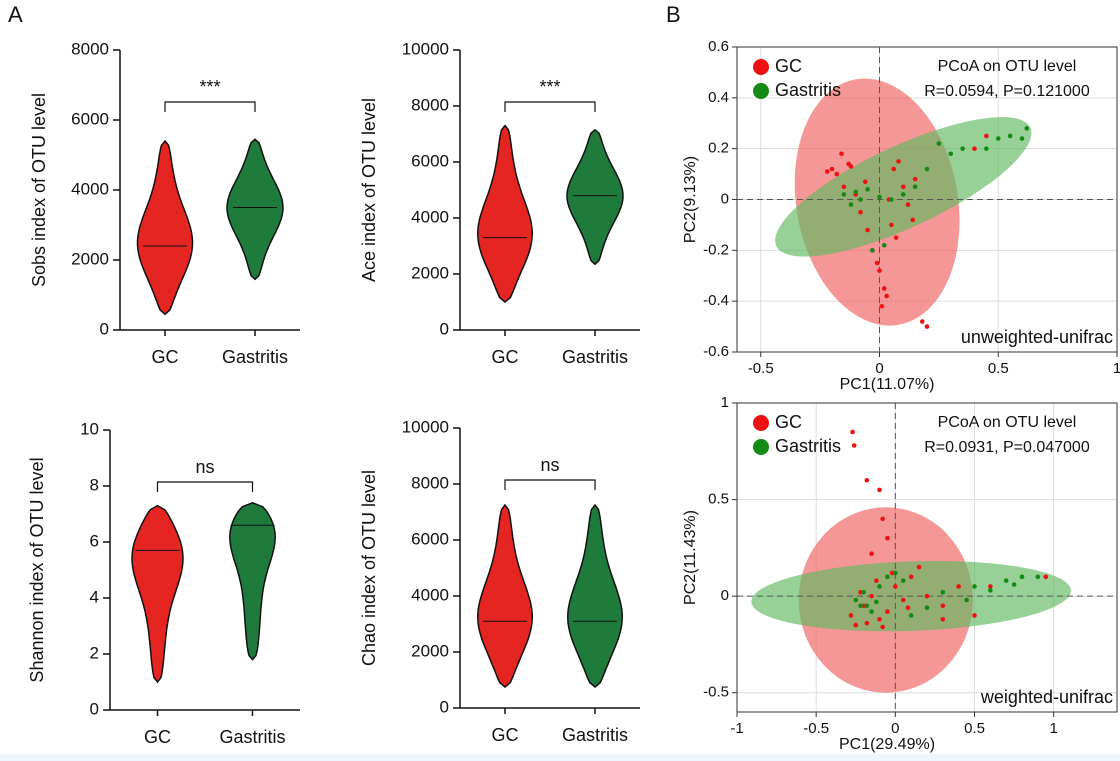 This screenshot has width=1120, height=761. Describe the element at coordinates (37, 569) in the screenshot. I see `y-axis-title: Shannon index of OTU level` at that location.